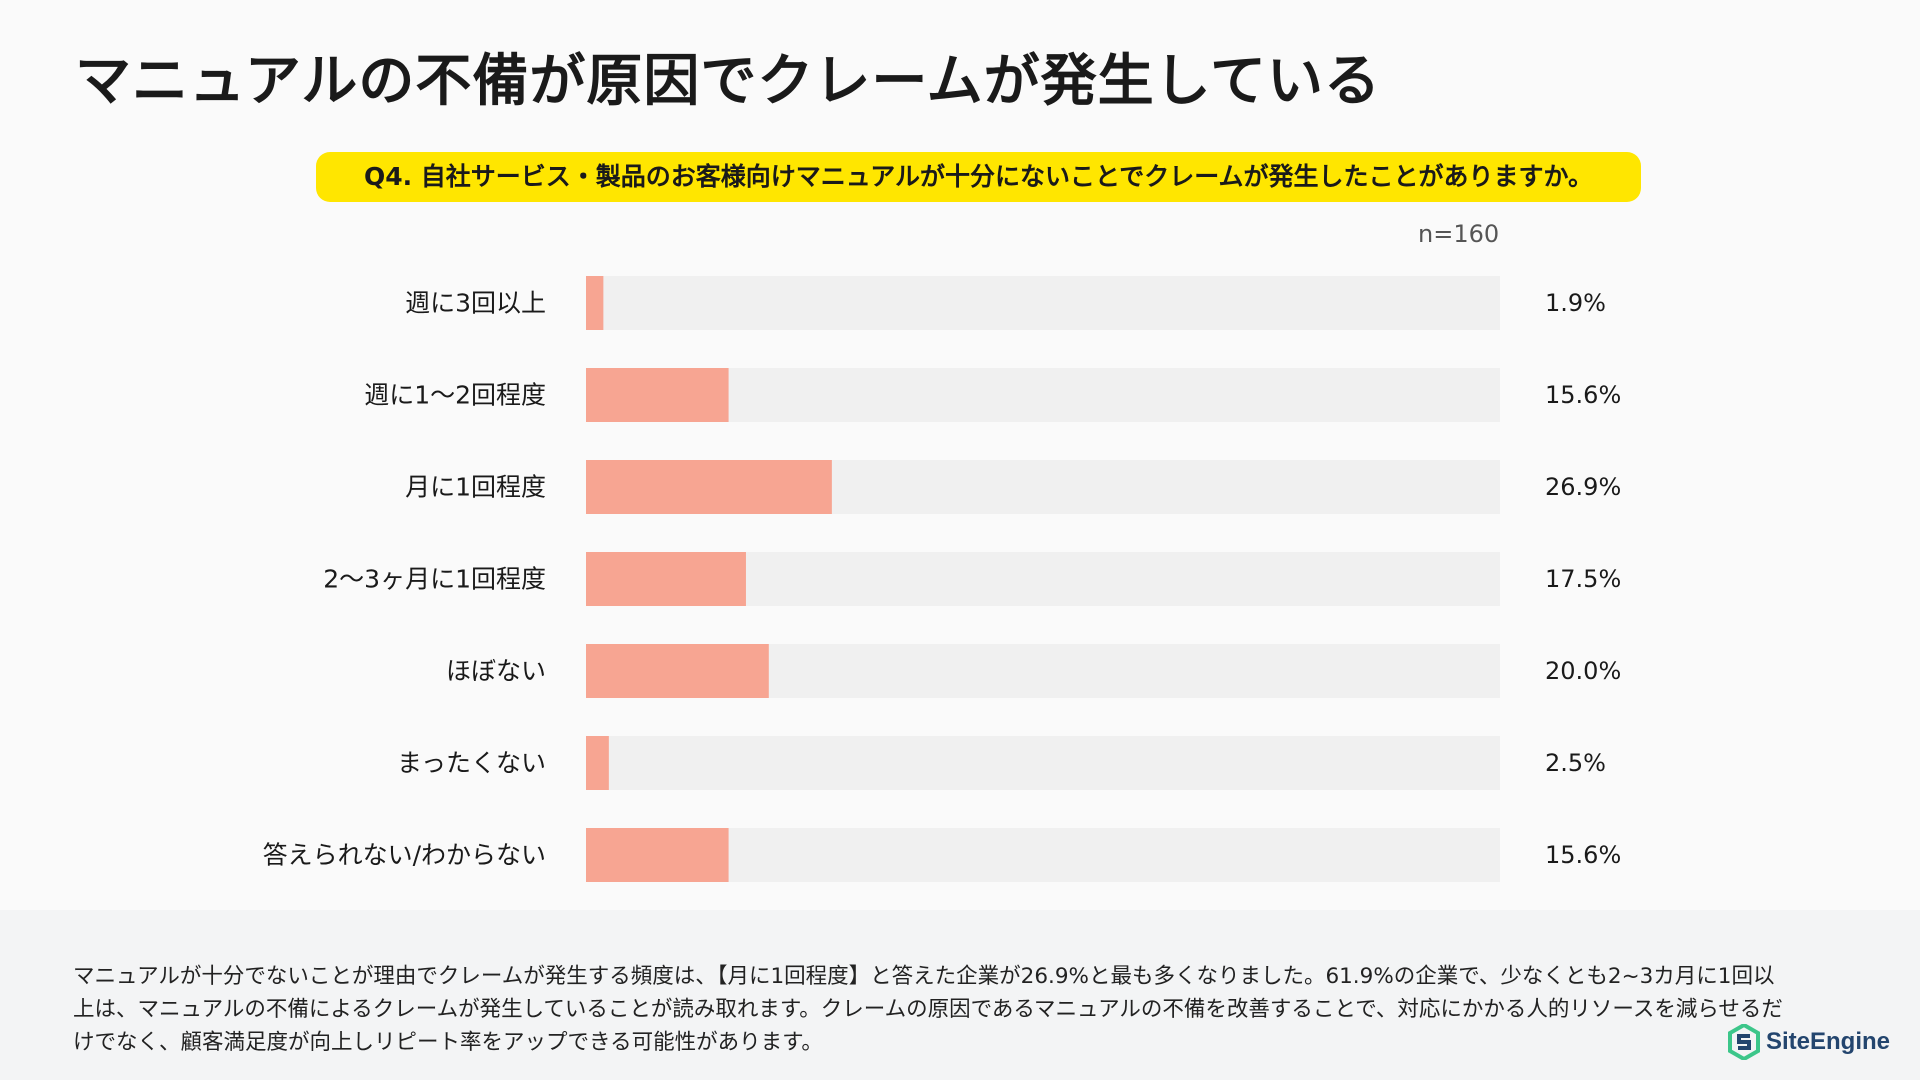  I want to click on logo-text: SiteEngine, so click(1827, 1041).